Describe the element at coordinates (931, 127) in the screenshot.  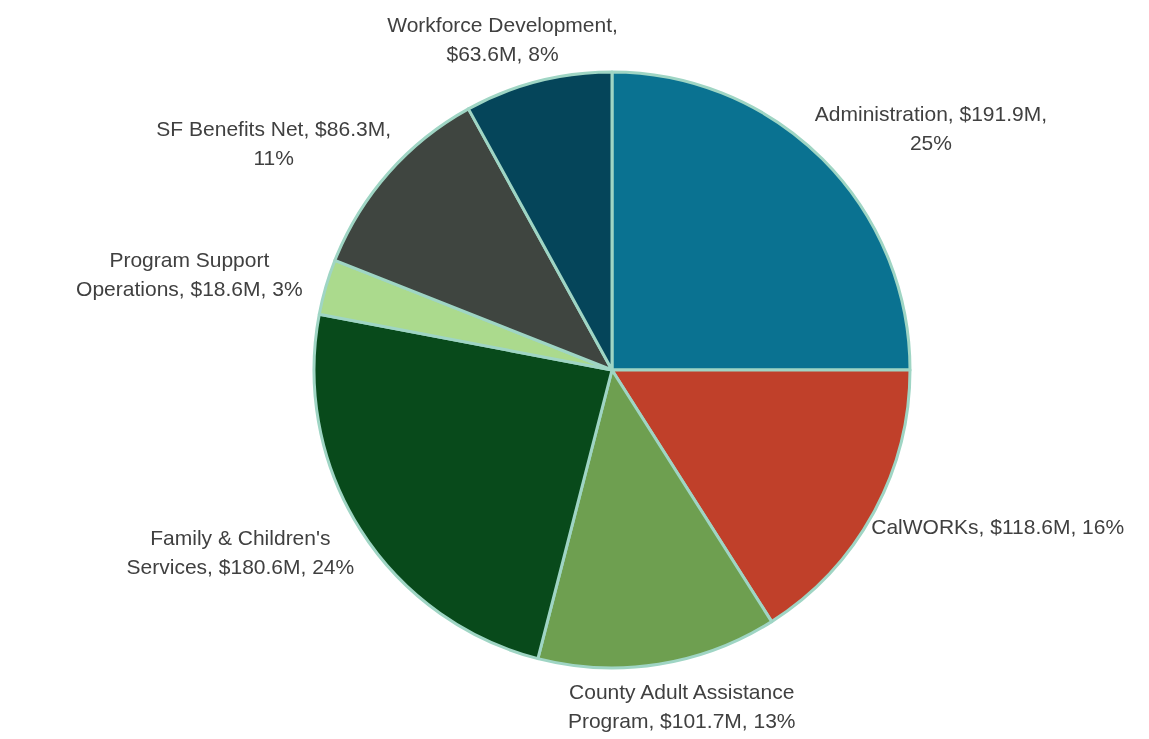
I see `slice-label: Administration, $191.9M, 25%` at that location.